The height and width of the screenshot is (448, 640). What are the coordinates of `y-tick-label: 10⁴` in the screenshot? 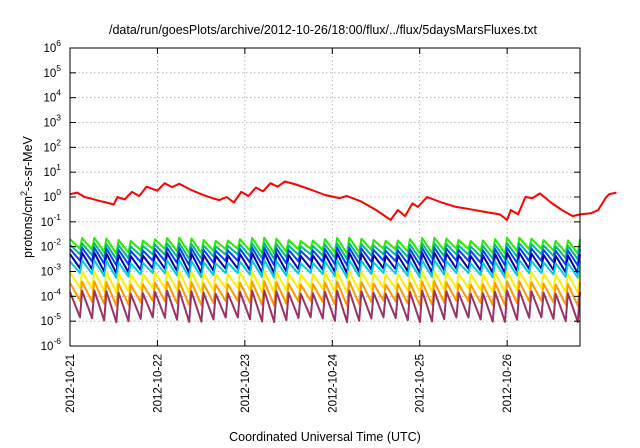 It's located at (52, 96).